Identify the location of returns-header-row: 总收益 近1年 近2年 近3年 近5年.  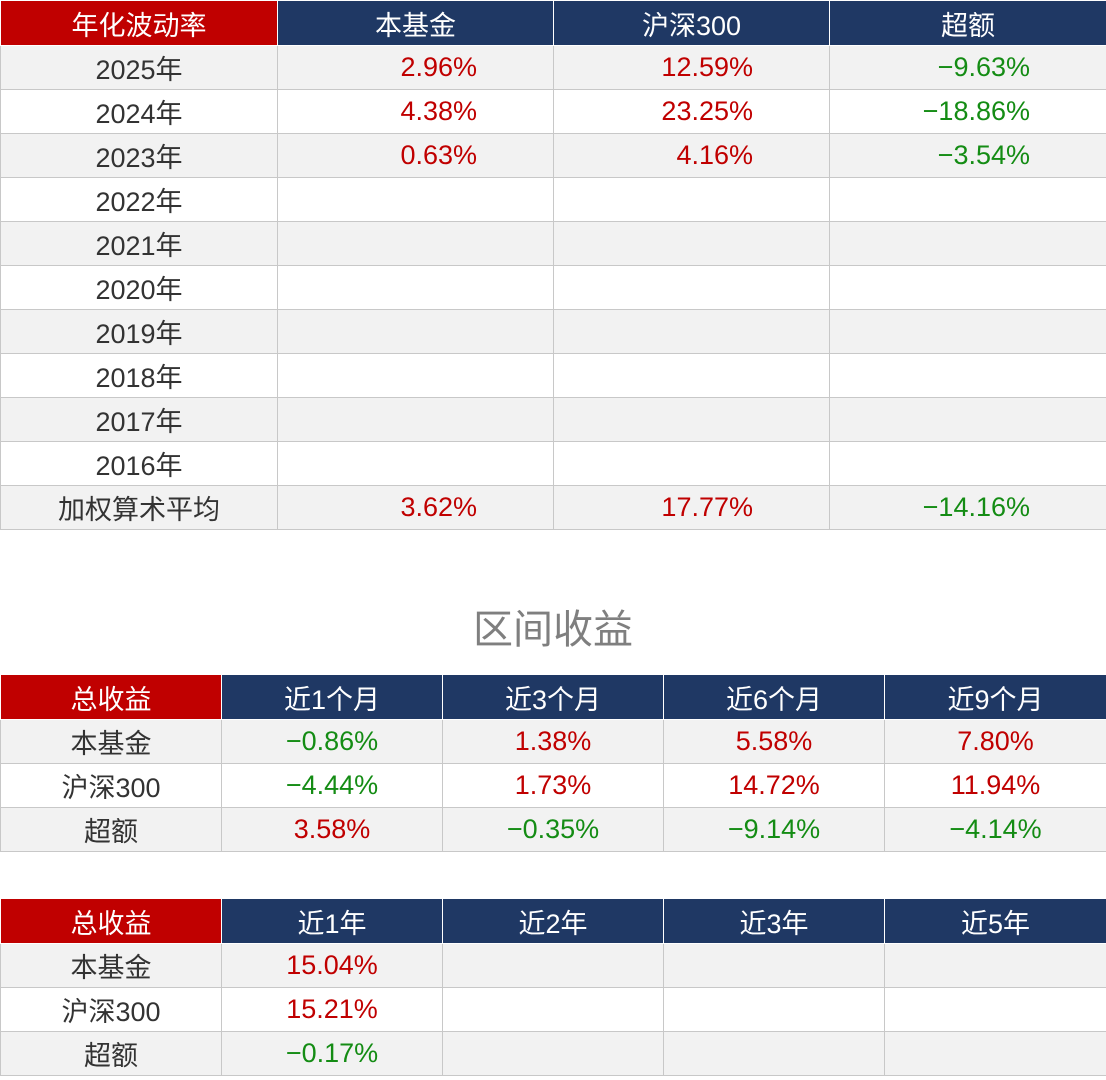
(553, 921).